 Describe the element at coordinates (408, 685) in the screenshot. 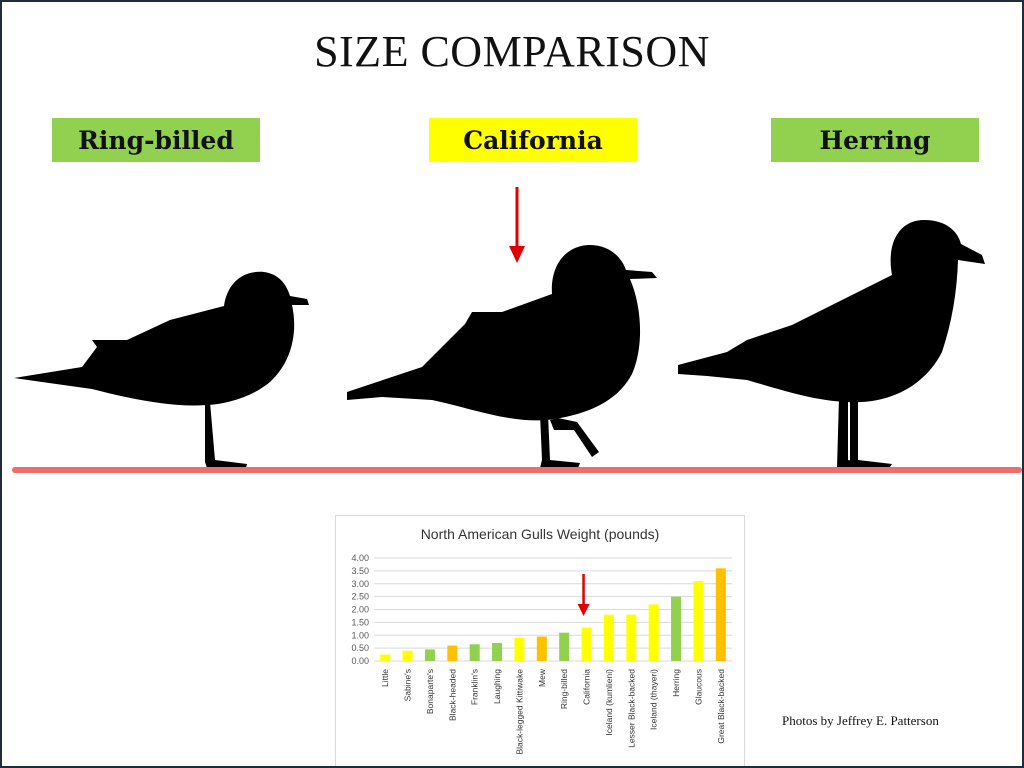

I see `x-tick-label: Sabine's` at that location.